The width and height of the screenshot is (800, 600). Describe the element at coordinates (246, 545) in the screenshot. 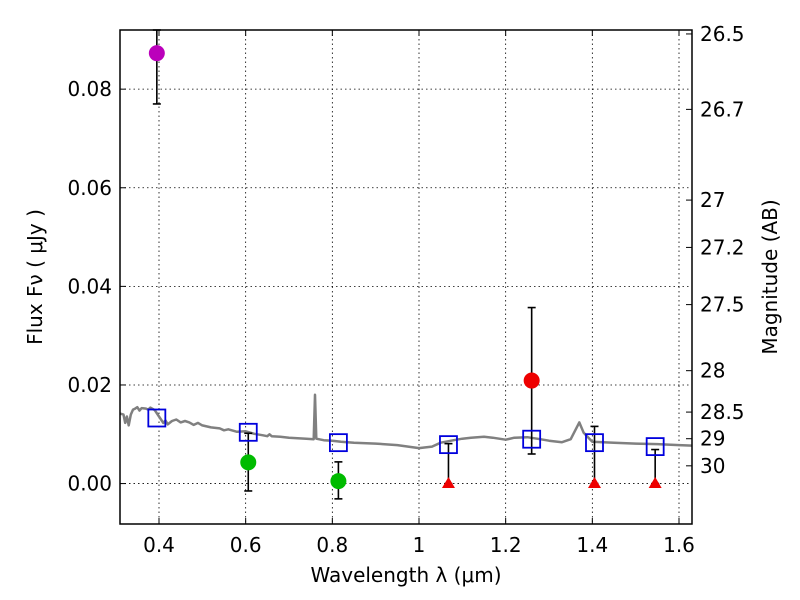

I see `x-tick-label: 0.6` at that location.